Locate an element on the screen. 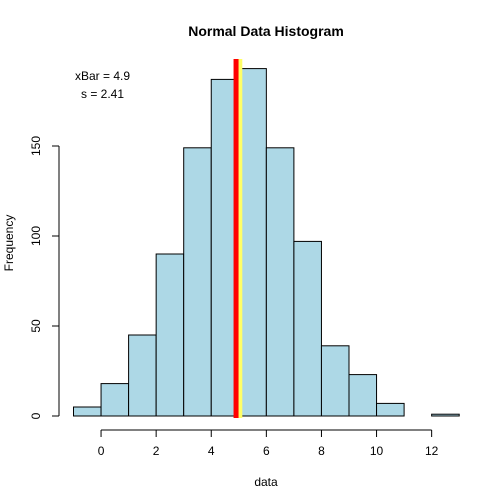  x-tick-label: 12 is located at coordinates (432, 451).